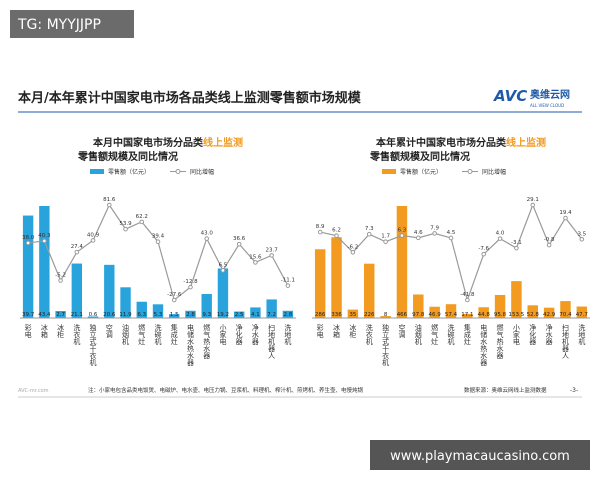  I want to click on tag: TG: MYYJJPP, so click(59, 25).